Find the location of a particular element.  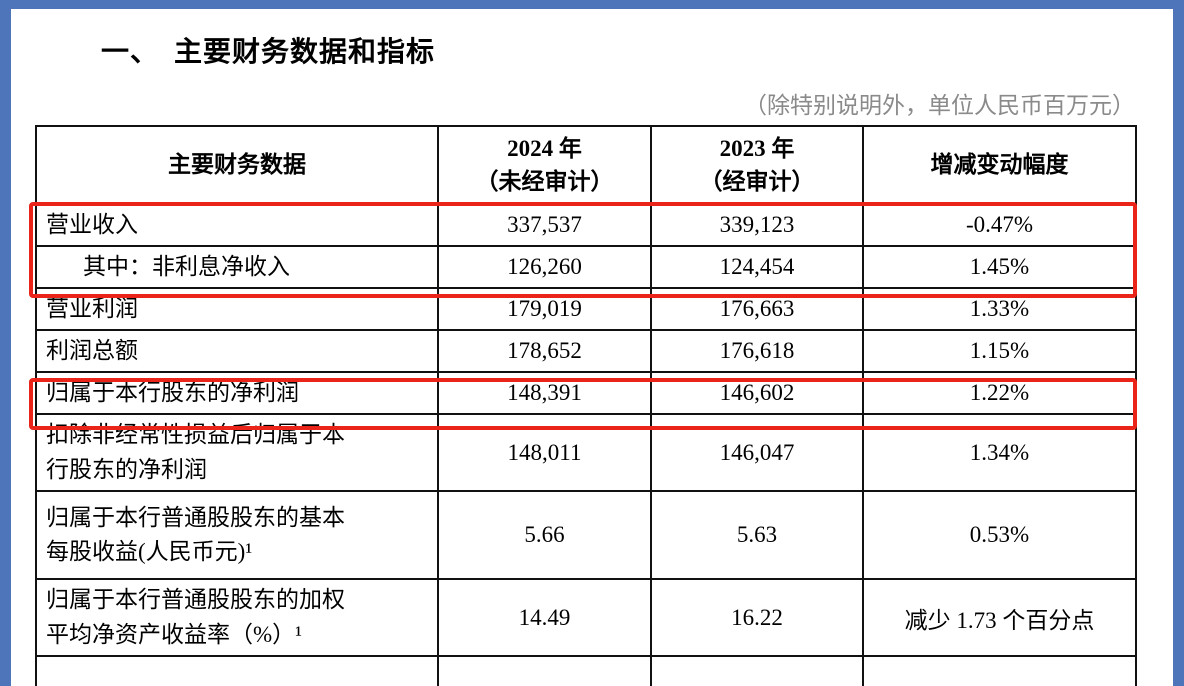

page-edge-right is located at coordinates (1178, 343).